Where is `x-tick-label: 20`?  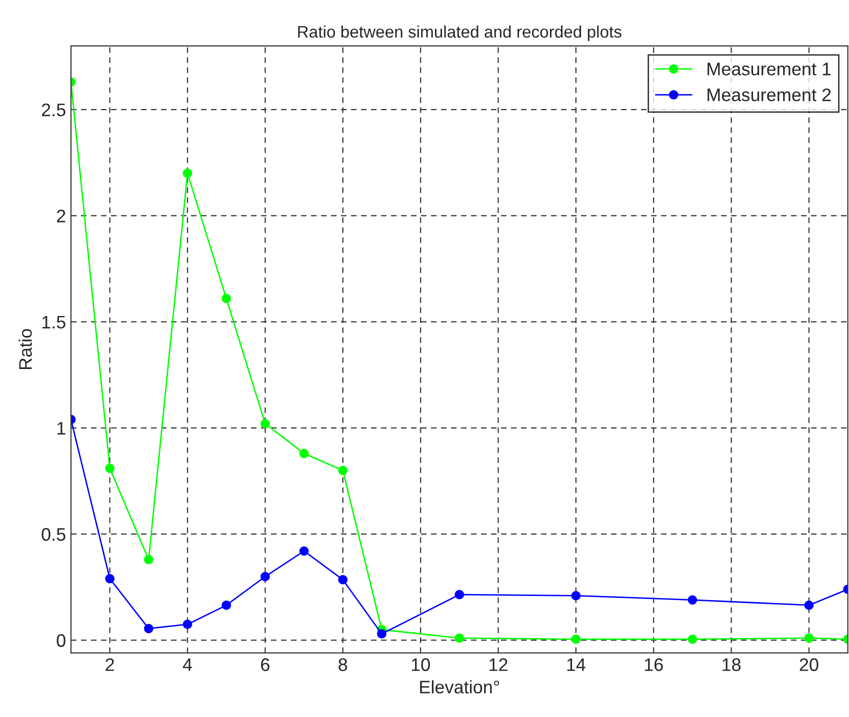
x-tick-label: 20 is located at coordinates (809, 665).